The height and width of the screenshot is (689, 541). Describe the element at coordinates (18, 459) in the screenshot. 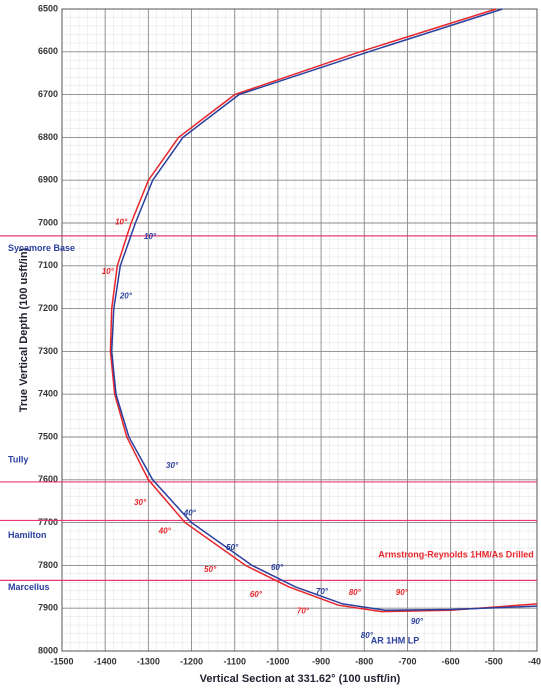

I see `formation-label: Tully` at that location.